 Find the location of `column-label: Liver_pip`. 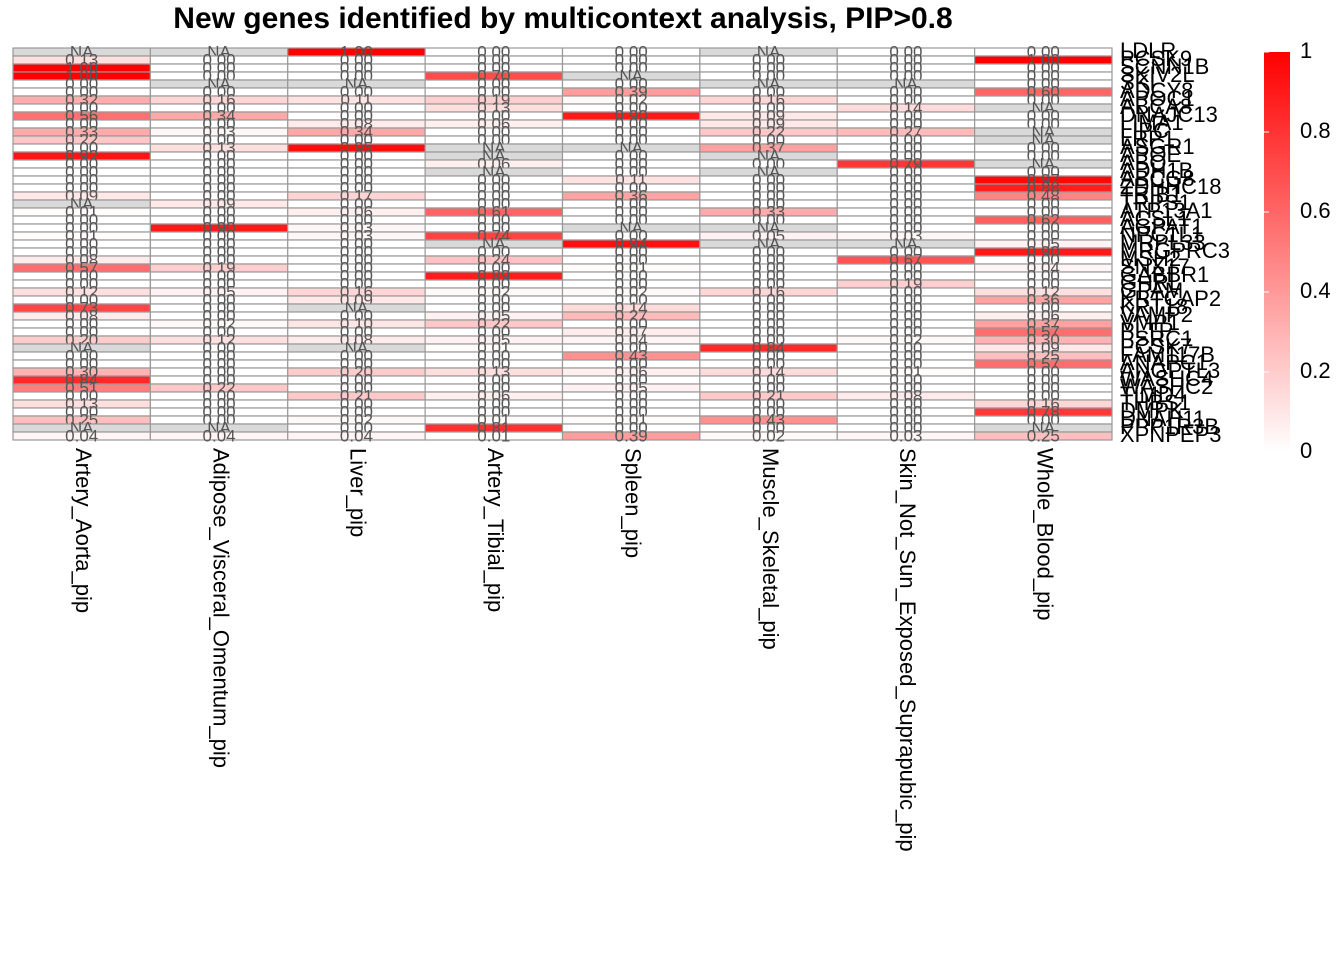

column-label: Liver_pip is located at coordinates (358, 492).